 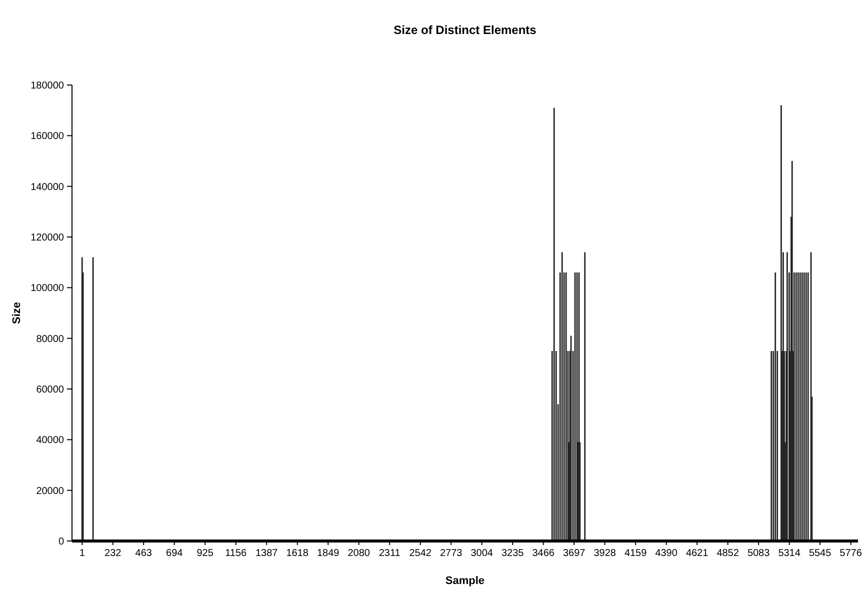 I want to click on y-tick-label: 60000, so click(x=50, y=390).